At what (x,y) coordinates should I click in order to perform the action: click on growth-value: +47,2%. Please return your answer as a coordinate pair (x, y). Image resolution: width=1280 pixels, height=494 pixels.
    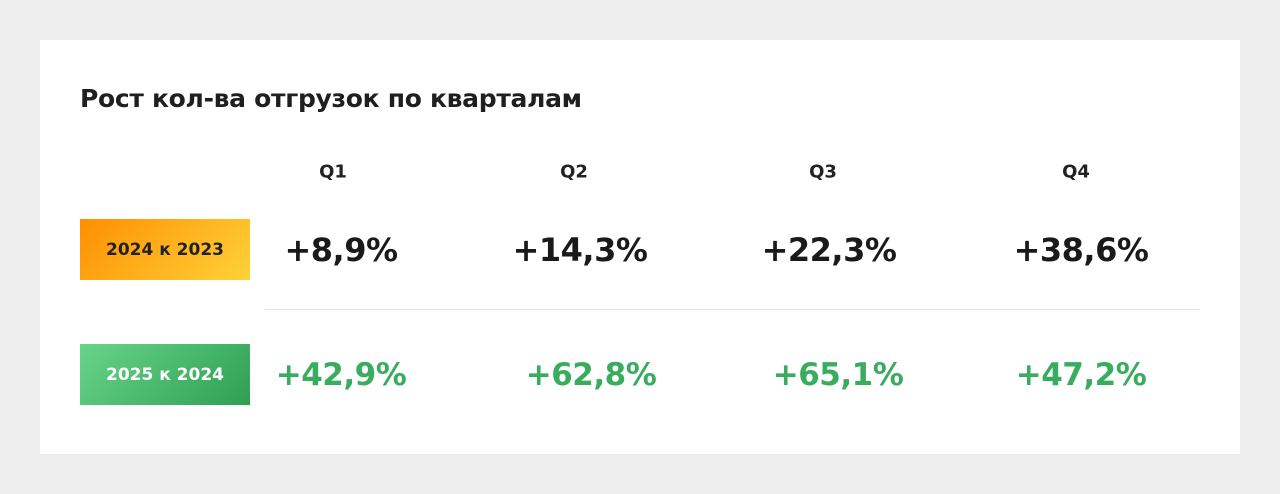
    Looking at the image, I should click on (1081, 375).